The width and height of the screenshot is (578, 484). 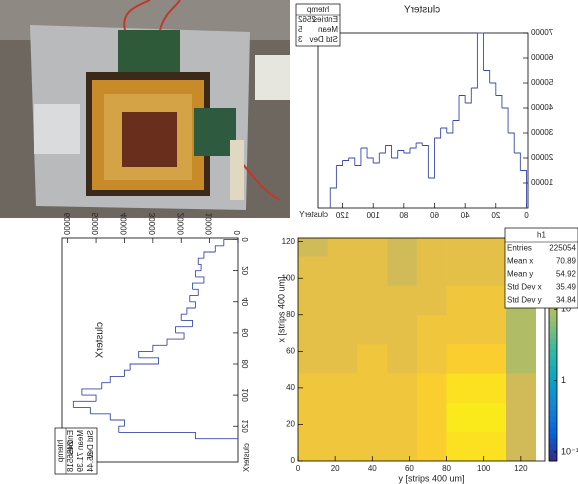 What do you see at coordinates (290, 387) in the screenshot?
I see `y-tick-label: 40` at bounding box center [290, 387].